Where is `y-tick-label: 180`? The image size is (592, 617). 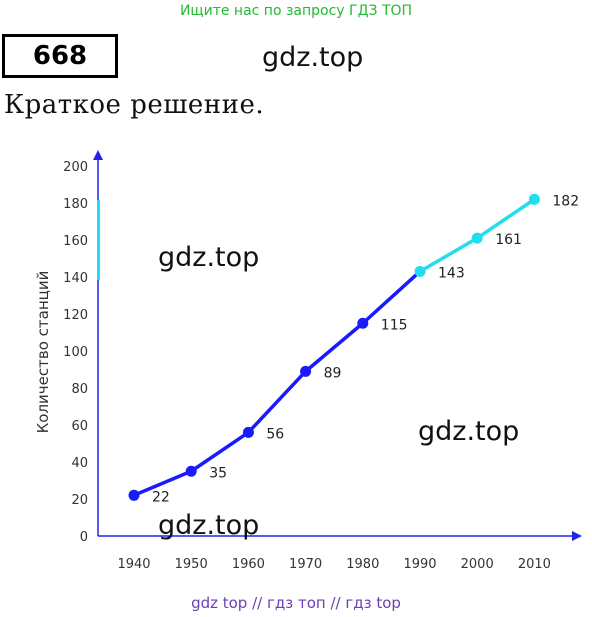 y-tick-label: 180 is located at coordinates (75, 204).